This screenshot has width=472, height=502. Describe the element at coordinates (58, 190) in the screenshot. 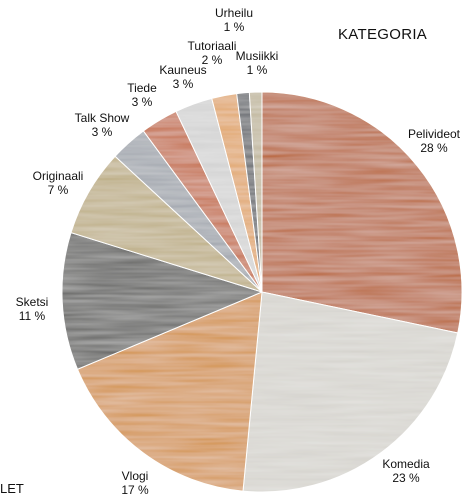

I see `slice-value-label: 7 %` at that location.